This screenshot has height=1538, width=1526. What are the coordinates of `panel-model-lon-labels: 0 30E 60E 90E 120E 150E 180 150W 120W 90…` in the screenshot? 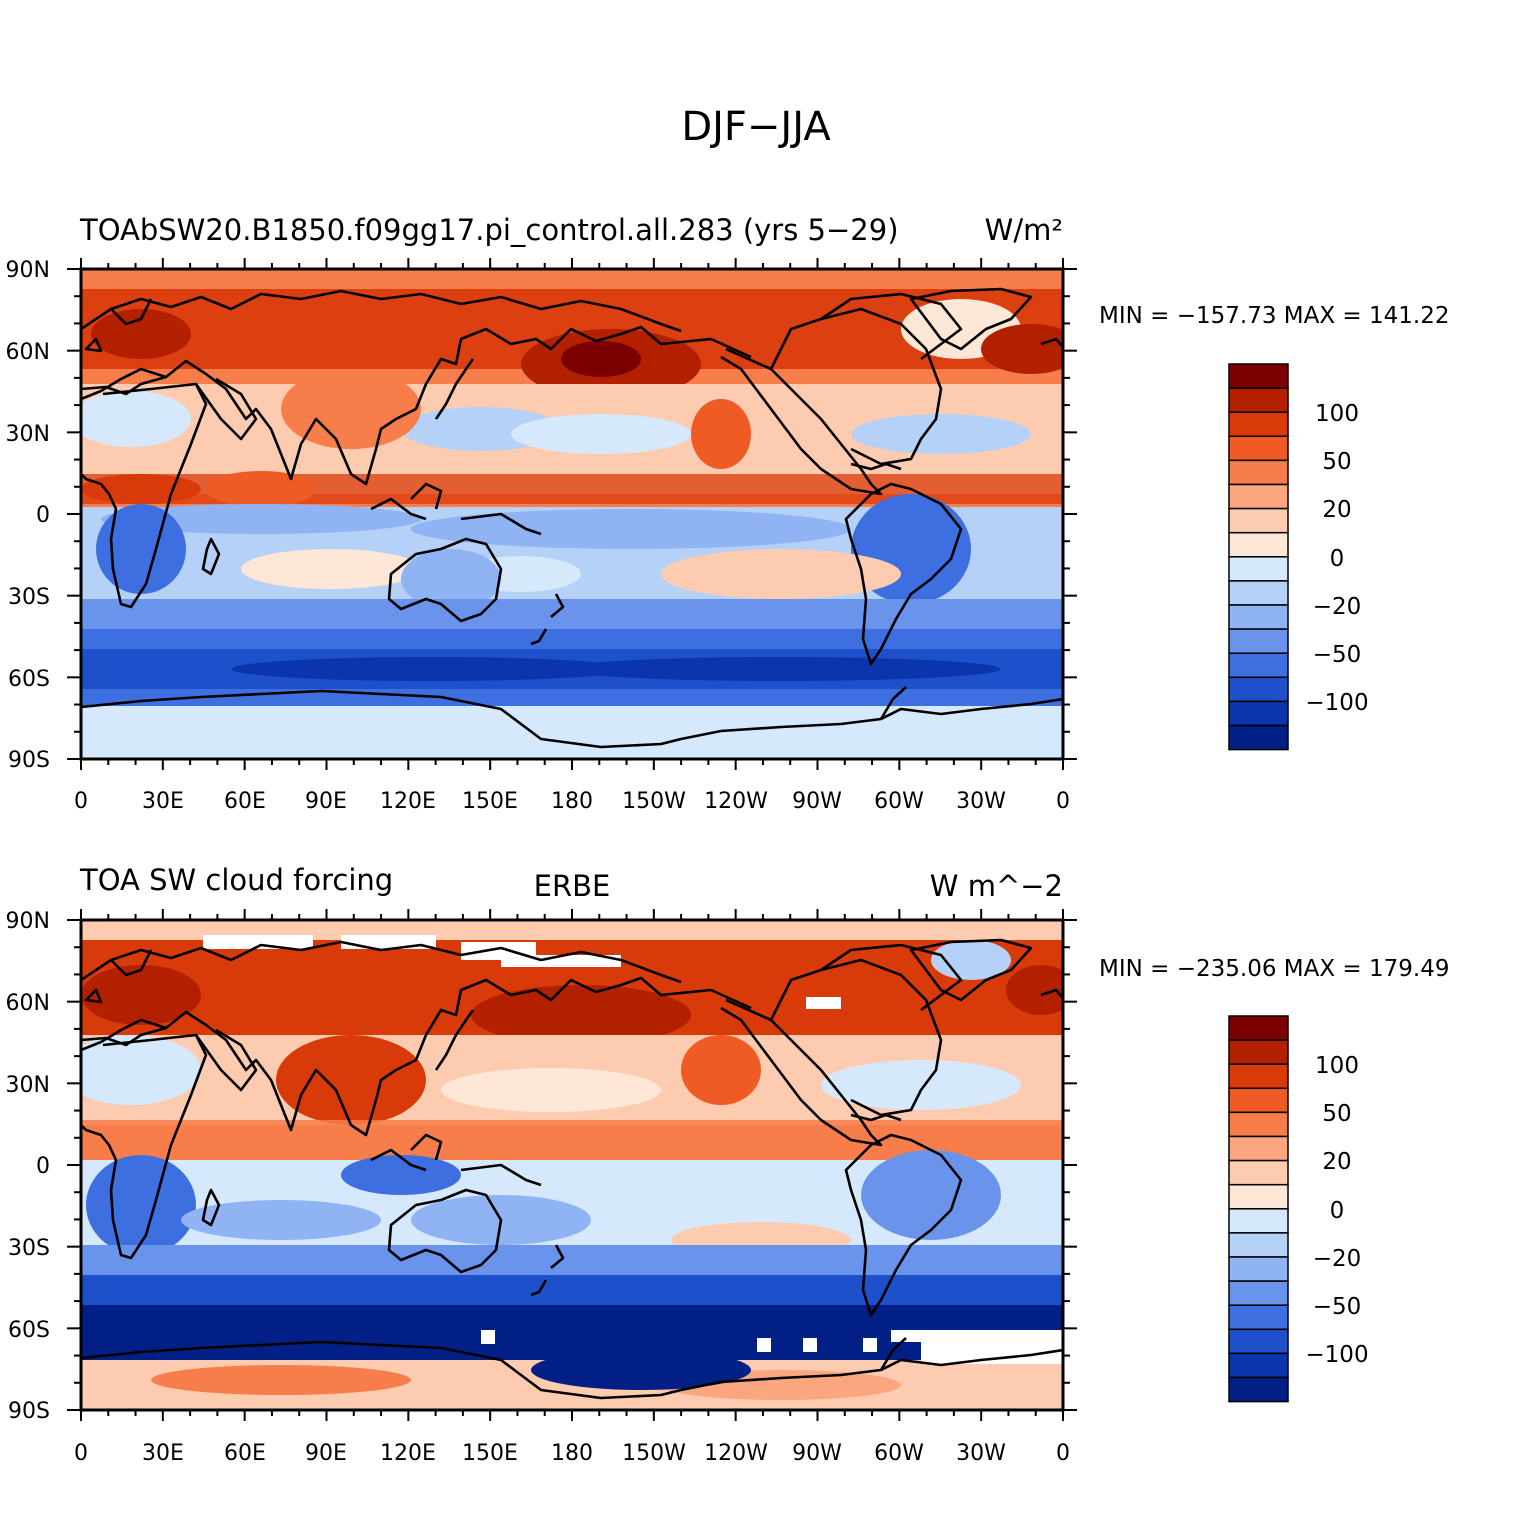 It's located at (572, 801).